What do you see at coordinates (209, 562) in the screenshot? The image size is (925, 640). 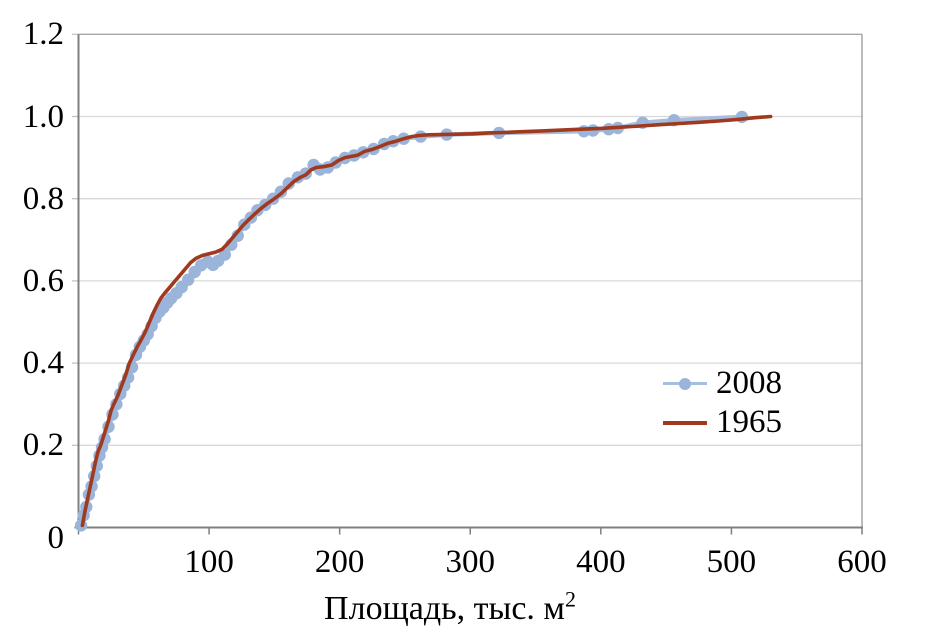 I see `x-tick-label: 100` at bounding box center [209, 562].